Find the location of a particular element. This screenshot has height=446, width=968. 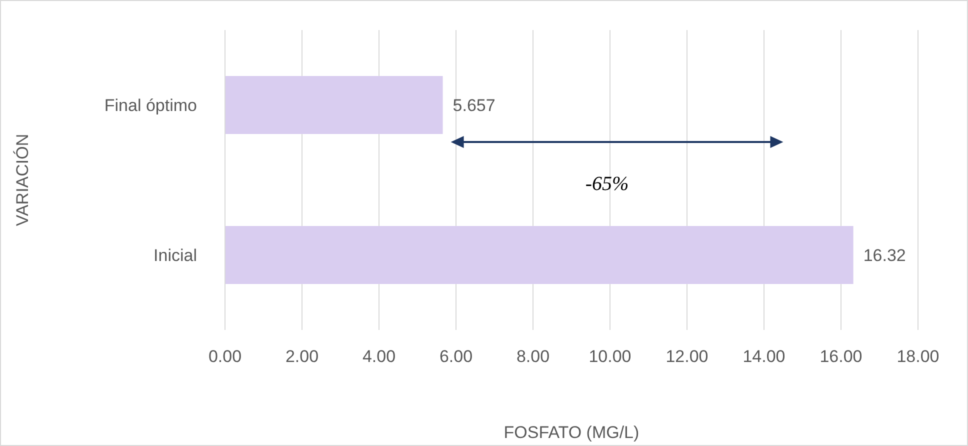

annotation: -65% is located at coordinates (607, 184).